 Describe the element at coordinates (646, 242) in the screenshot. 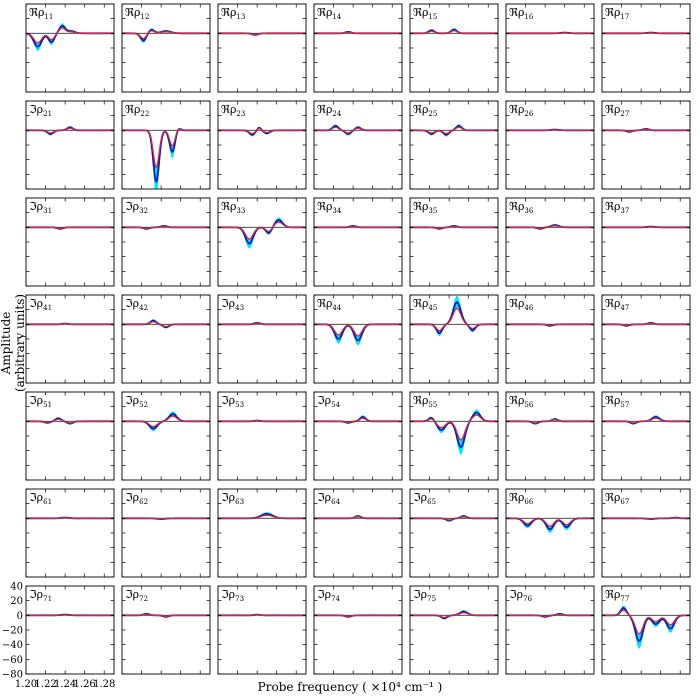

I see `panel-37: ℜρ37` at that location.